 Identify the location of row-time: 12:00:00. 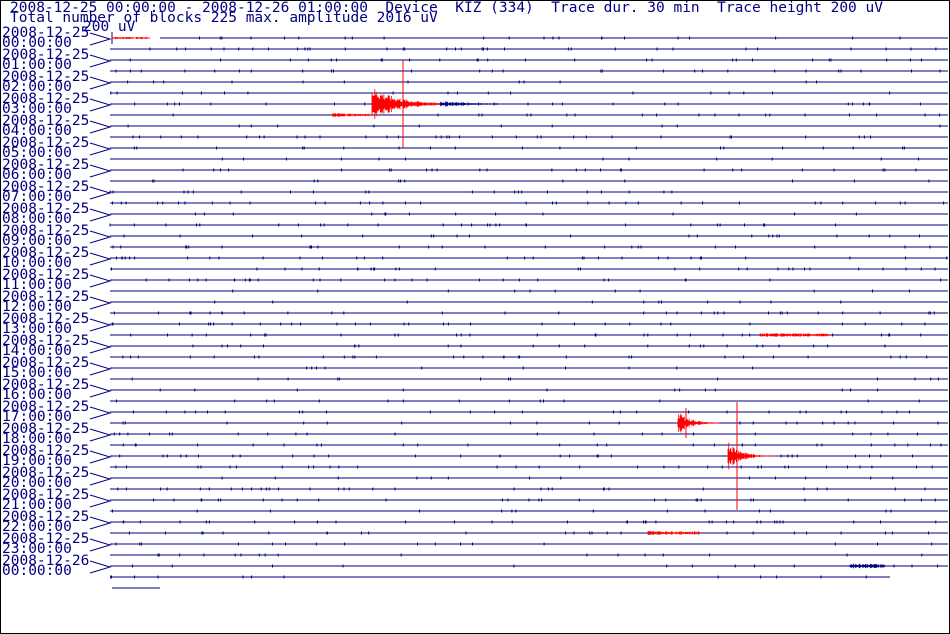
(37, 307).